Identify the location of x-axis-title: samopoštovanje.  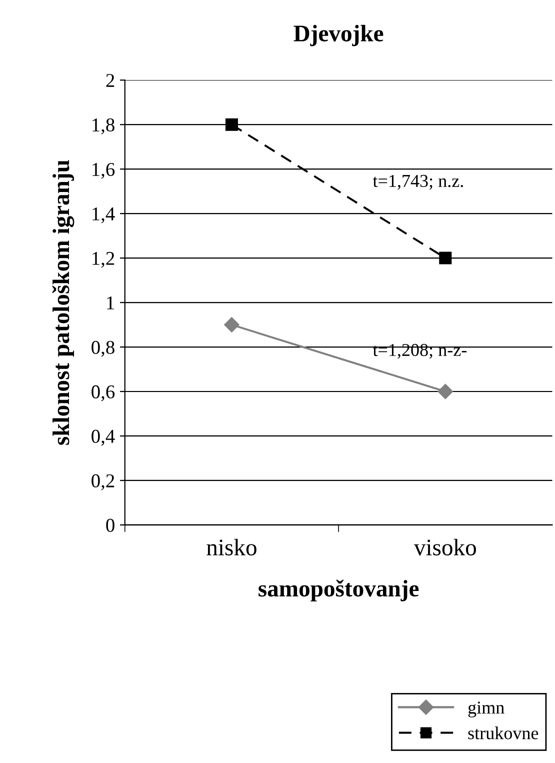
(338, 591).